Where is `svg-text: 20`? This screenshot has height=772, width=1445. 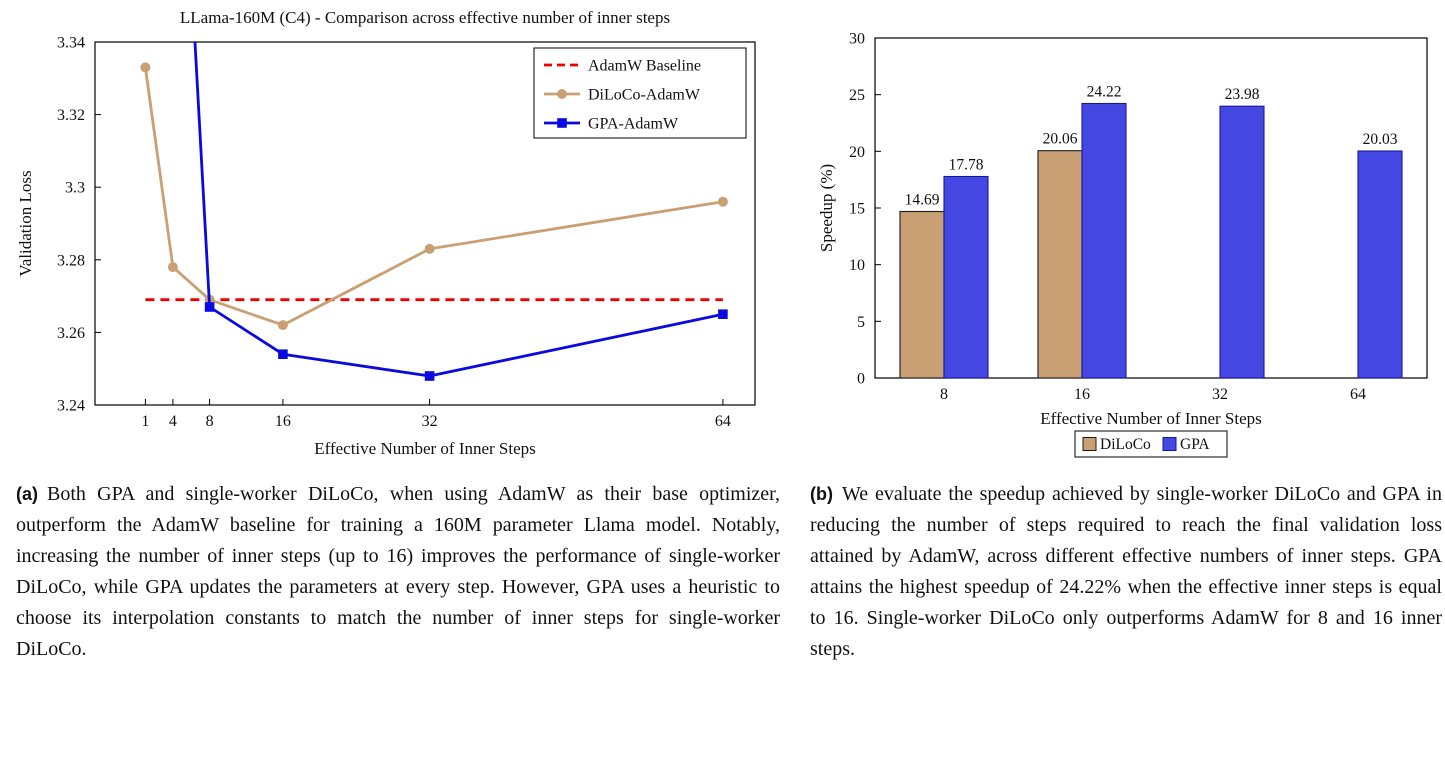
svg-text: 20 is located at coordinates (857, 152).